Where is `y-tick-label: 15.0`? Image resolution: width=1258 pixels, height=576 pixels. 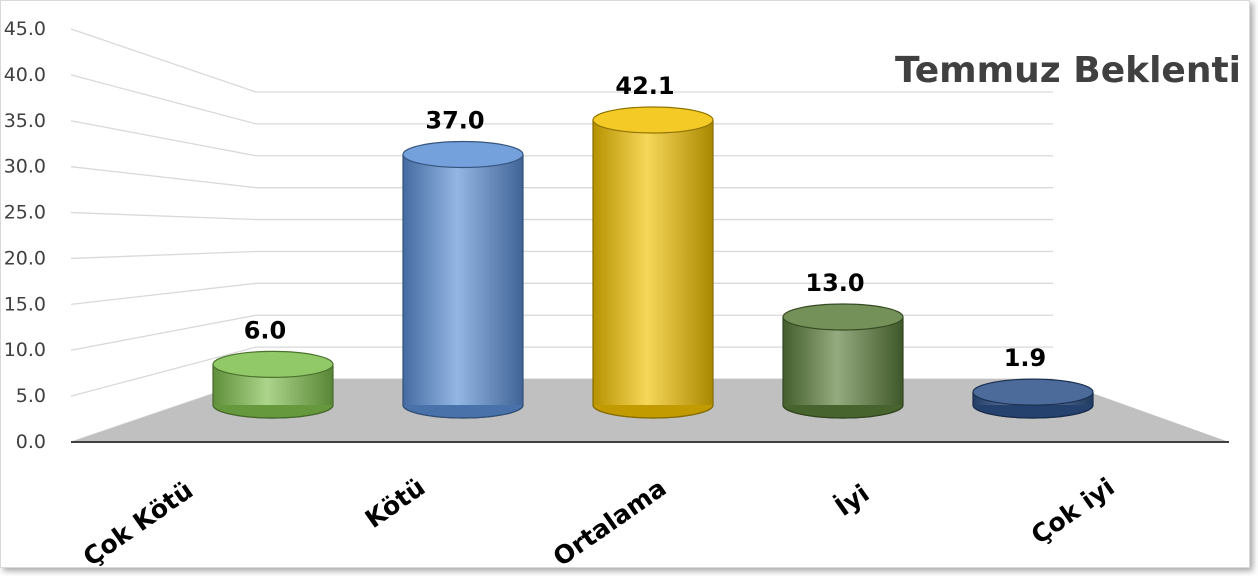 y-tick-label: 15.0 is located at coordinates (25, 304).